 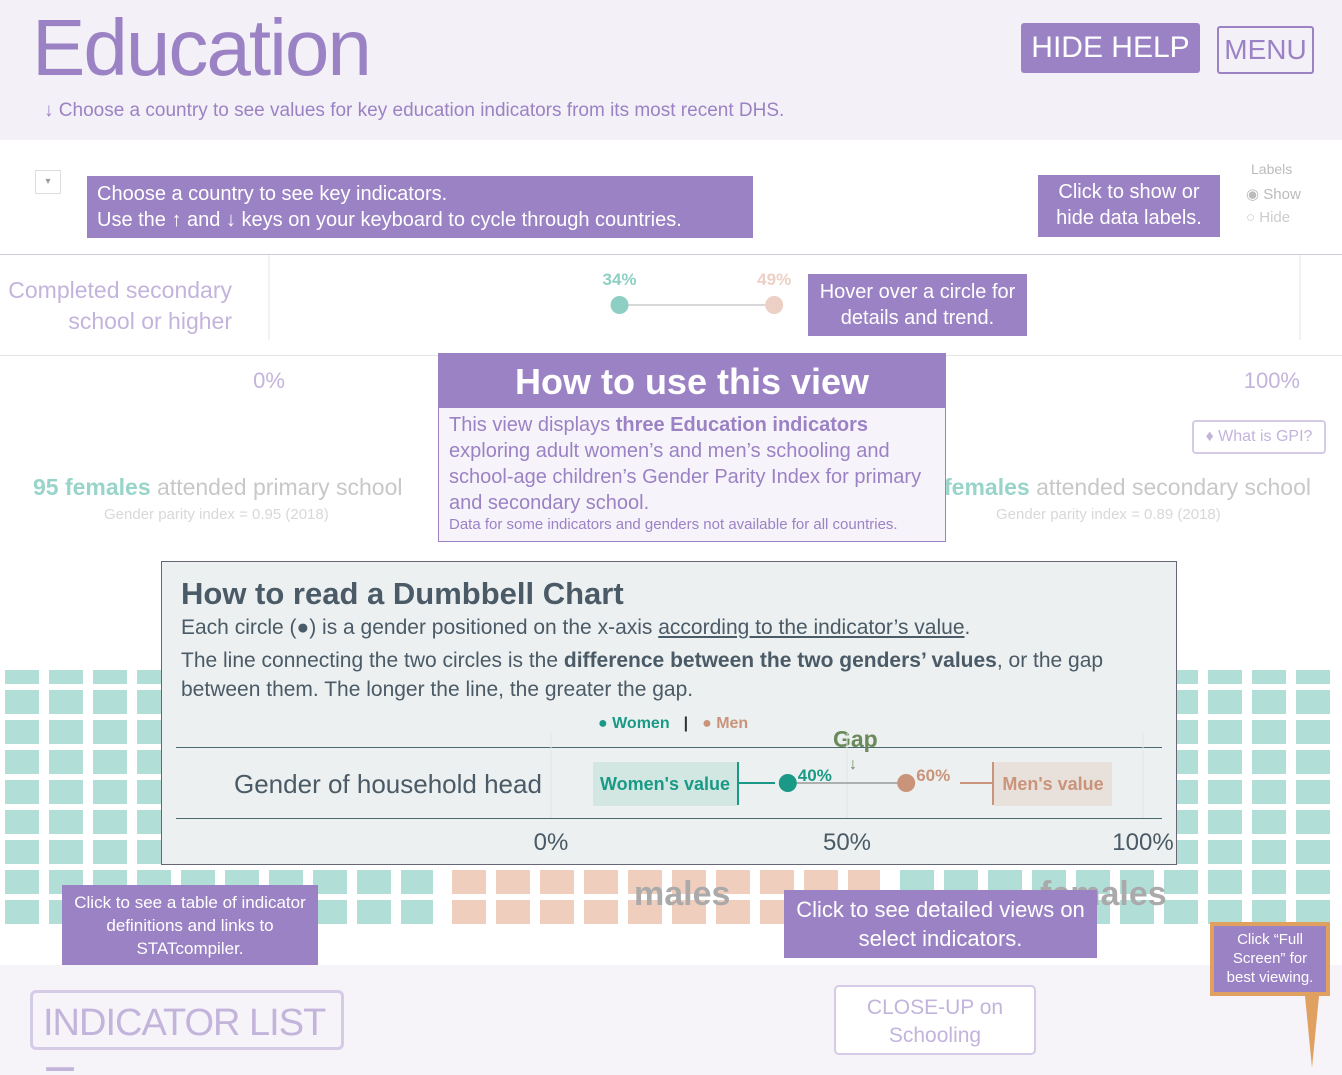 I want to click on gap-label: Gap, so click(x=855, y=739).